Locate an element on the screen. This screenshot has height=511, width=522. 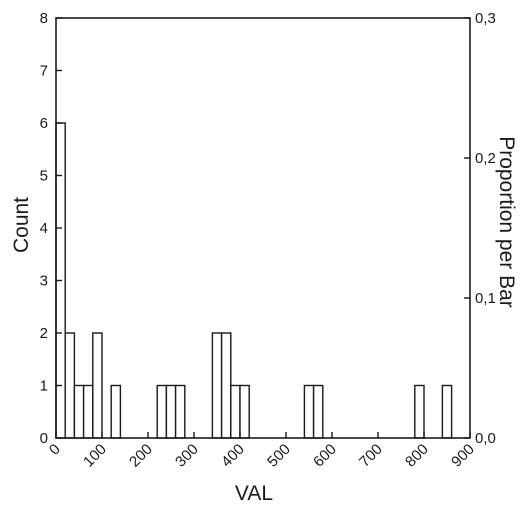
y2-tick-label: 0,3 is located at coordinates (485, 18).